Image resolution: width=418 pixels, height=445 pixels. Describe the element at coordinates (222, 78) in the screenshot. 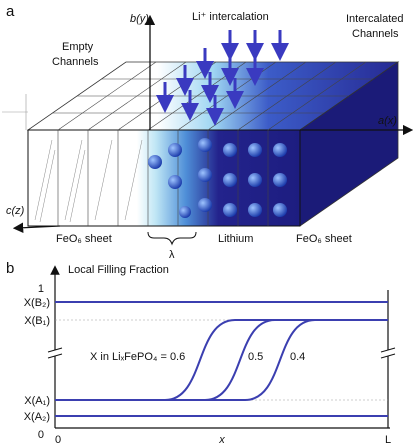

I see `intercalation-arrows` at that location.